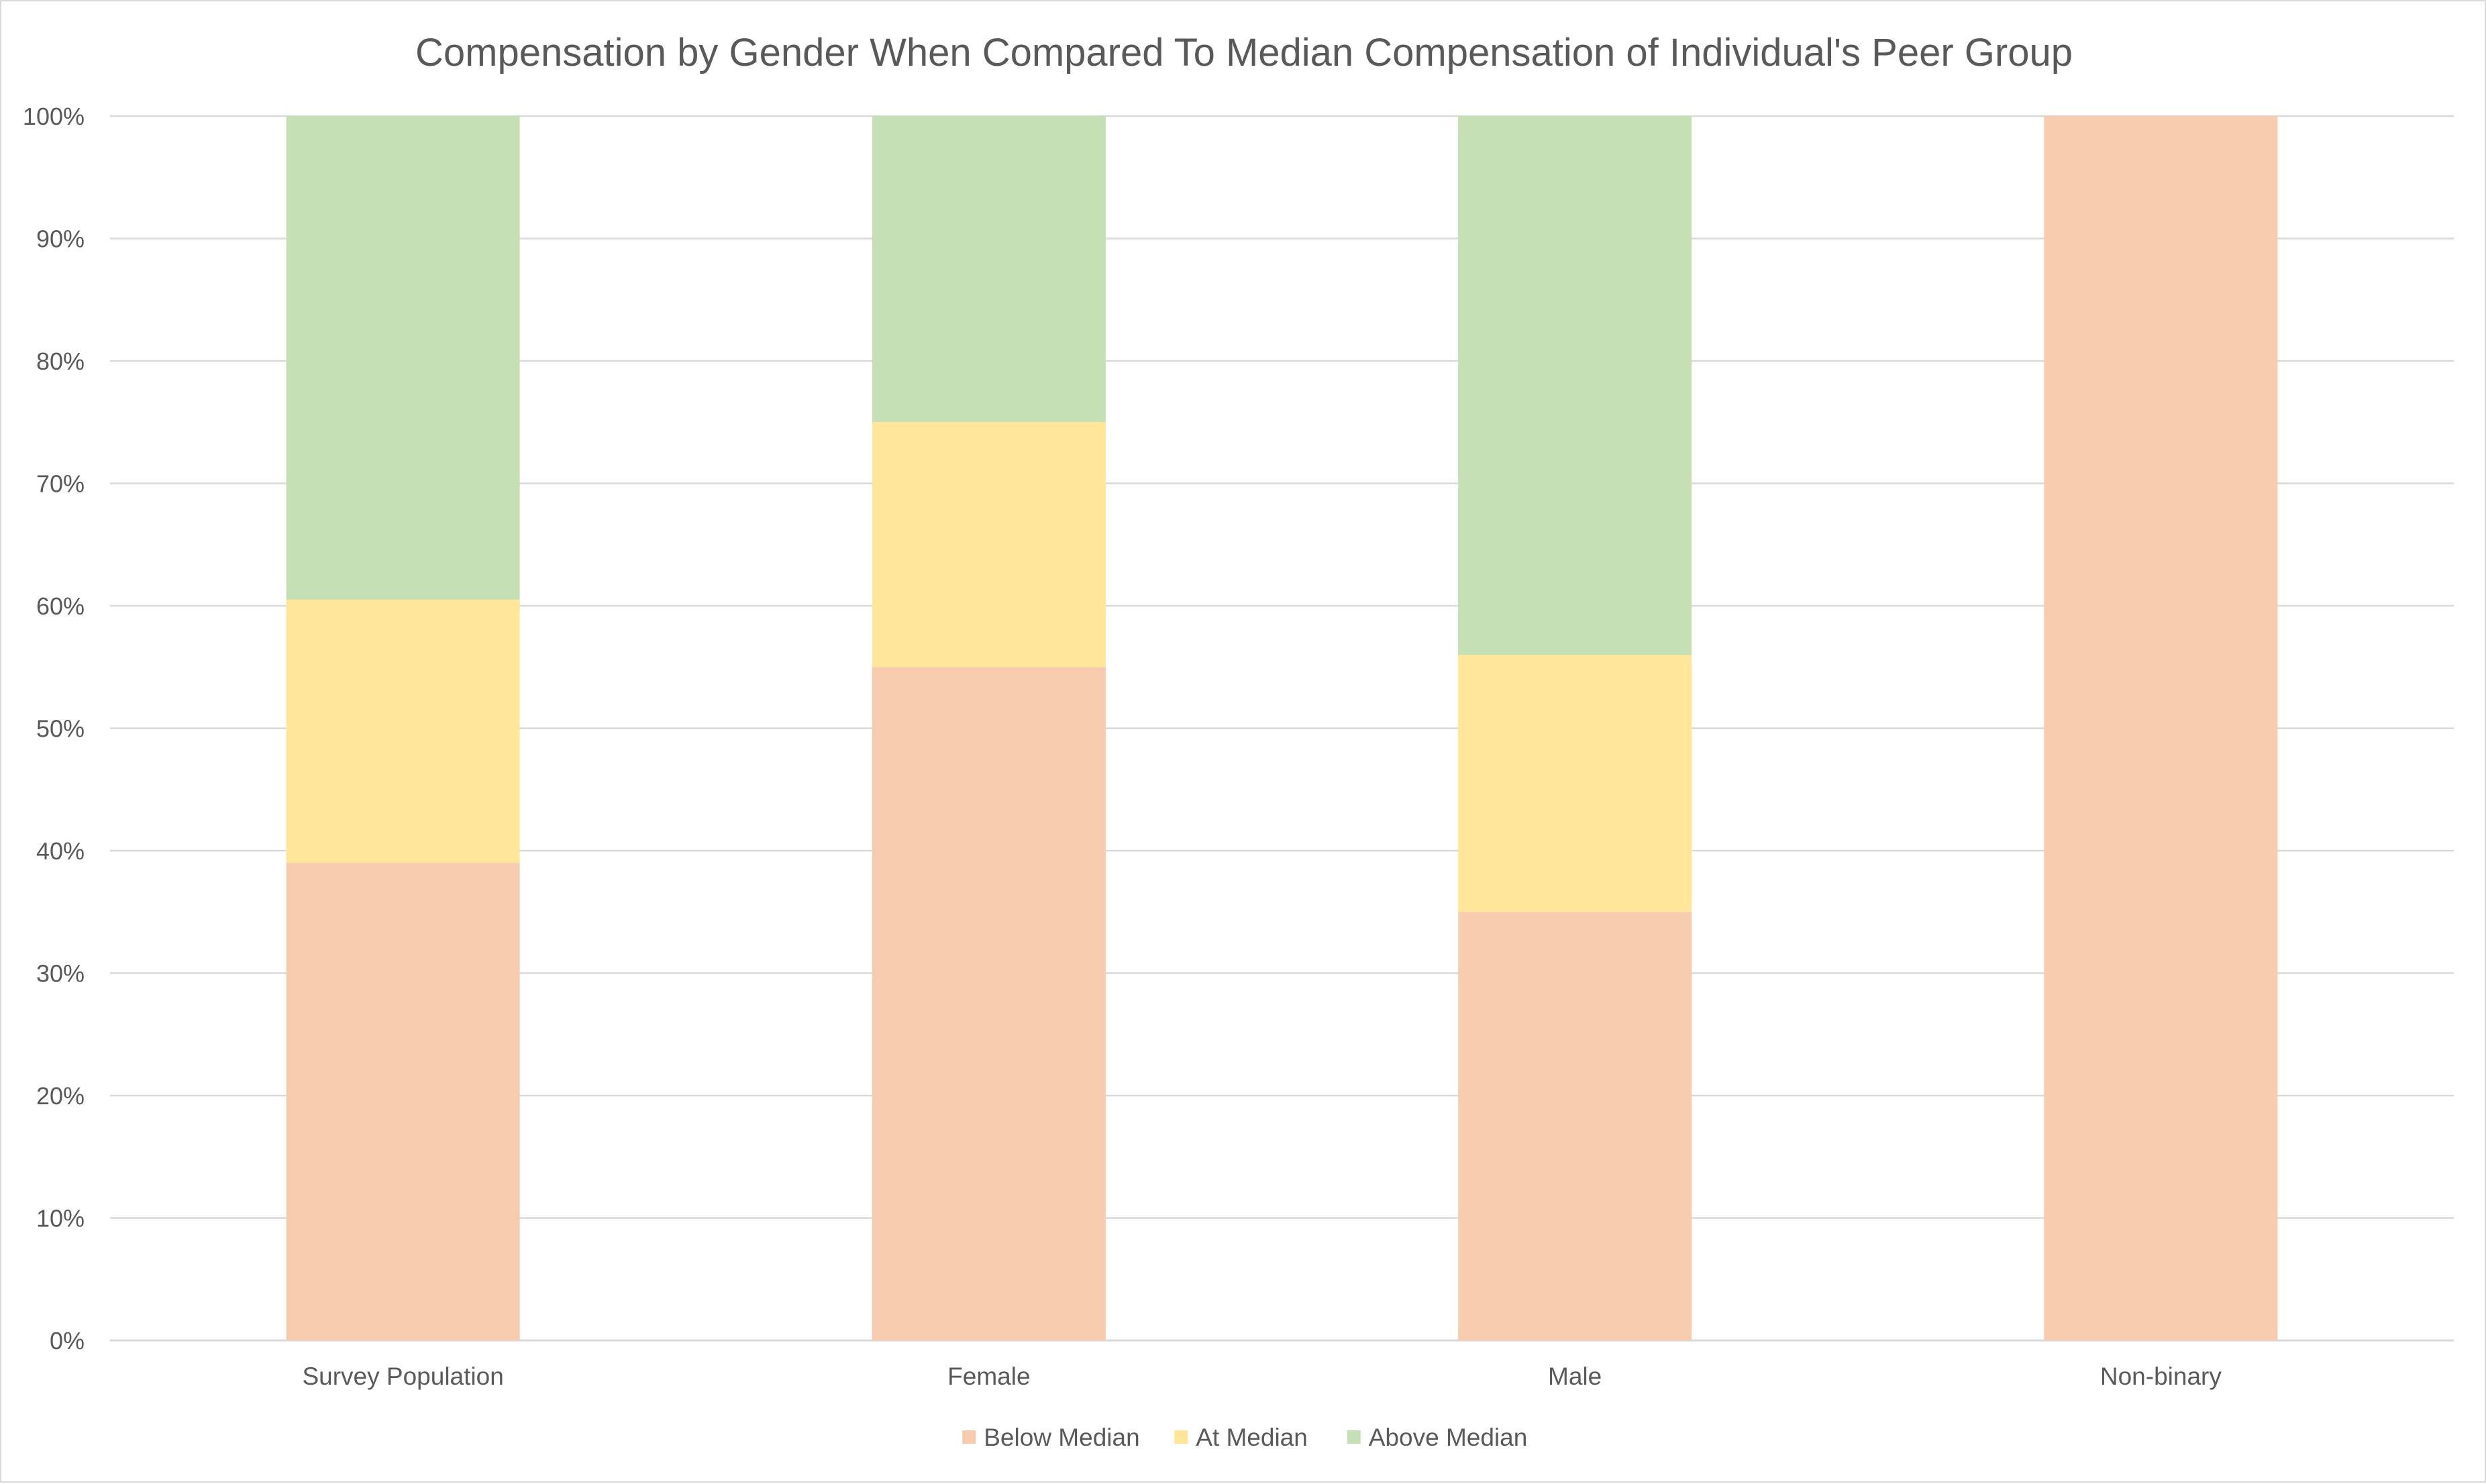  What do you see at coordinates (60, 1218) in the screenshot?
I see `y-tick-label: 10%` at bounding box center [60, 1218].